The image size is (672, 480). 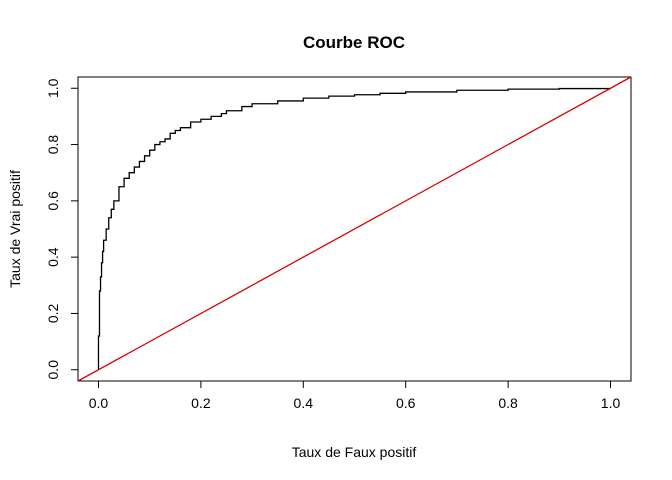 I want to click on y-tick-label: 1.0, so click(x=53, y=88).